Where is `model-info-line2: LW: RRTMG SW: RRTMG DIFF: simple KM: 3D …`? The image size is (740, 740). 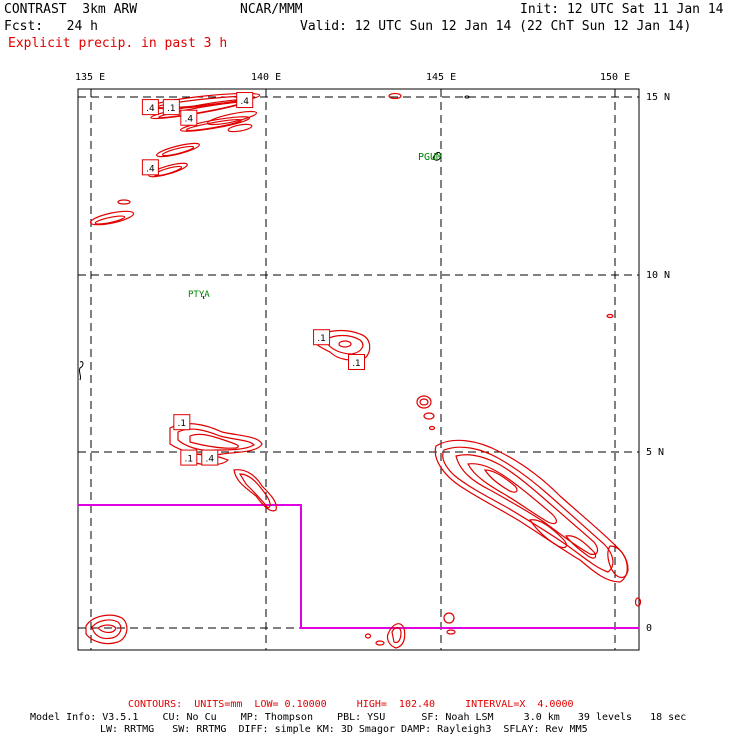 model-info-line2: LW: RRTMG SW: RRTMG DIFF: simple KM: 3D … is located at coordinates (344, 729).